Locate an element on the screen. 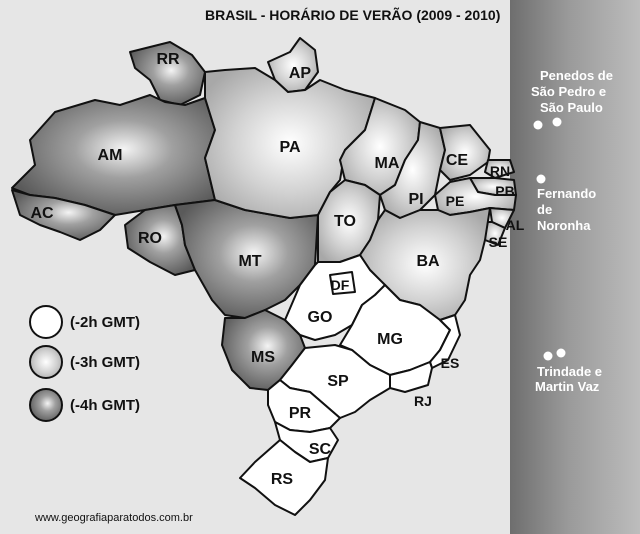 Image resolution: width=640 pixels, height=534 pixels. state-ce is located at coordinates (465, 152).